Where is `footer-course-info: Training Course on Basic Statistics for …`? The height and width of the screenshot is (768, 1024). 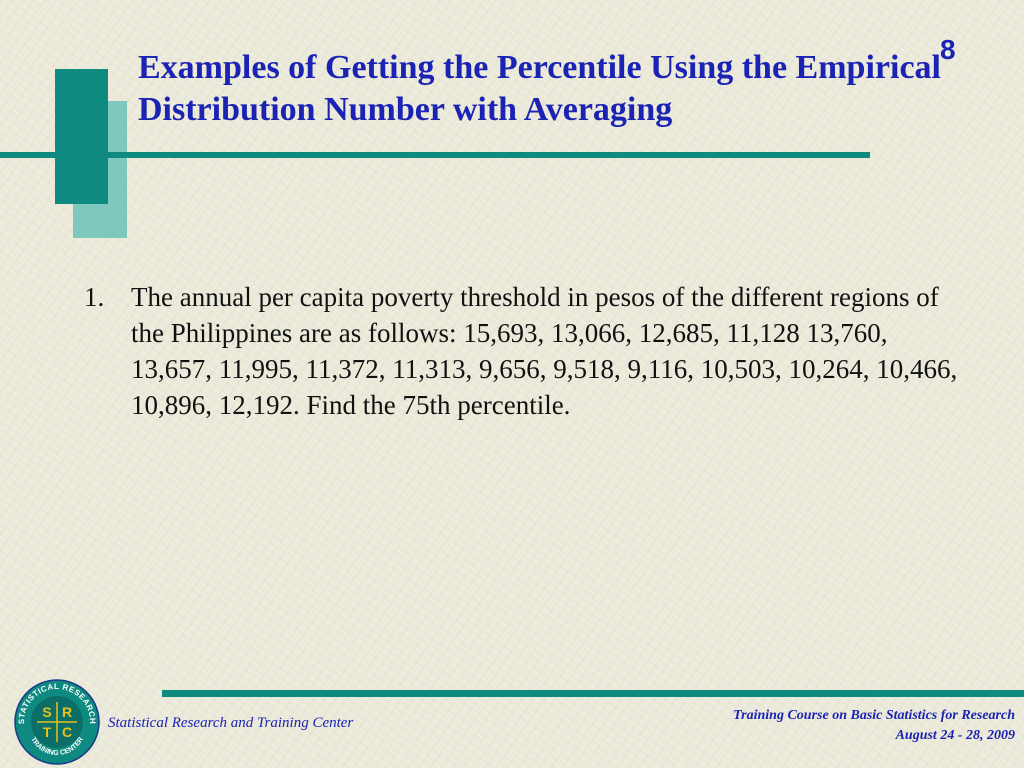 footer-course-info: Training Course on Basic Statistics for … is located at coordinates (874, 726).